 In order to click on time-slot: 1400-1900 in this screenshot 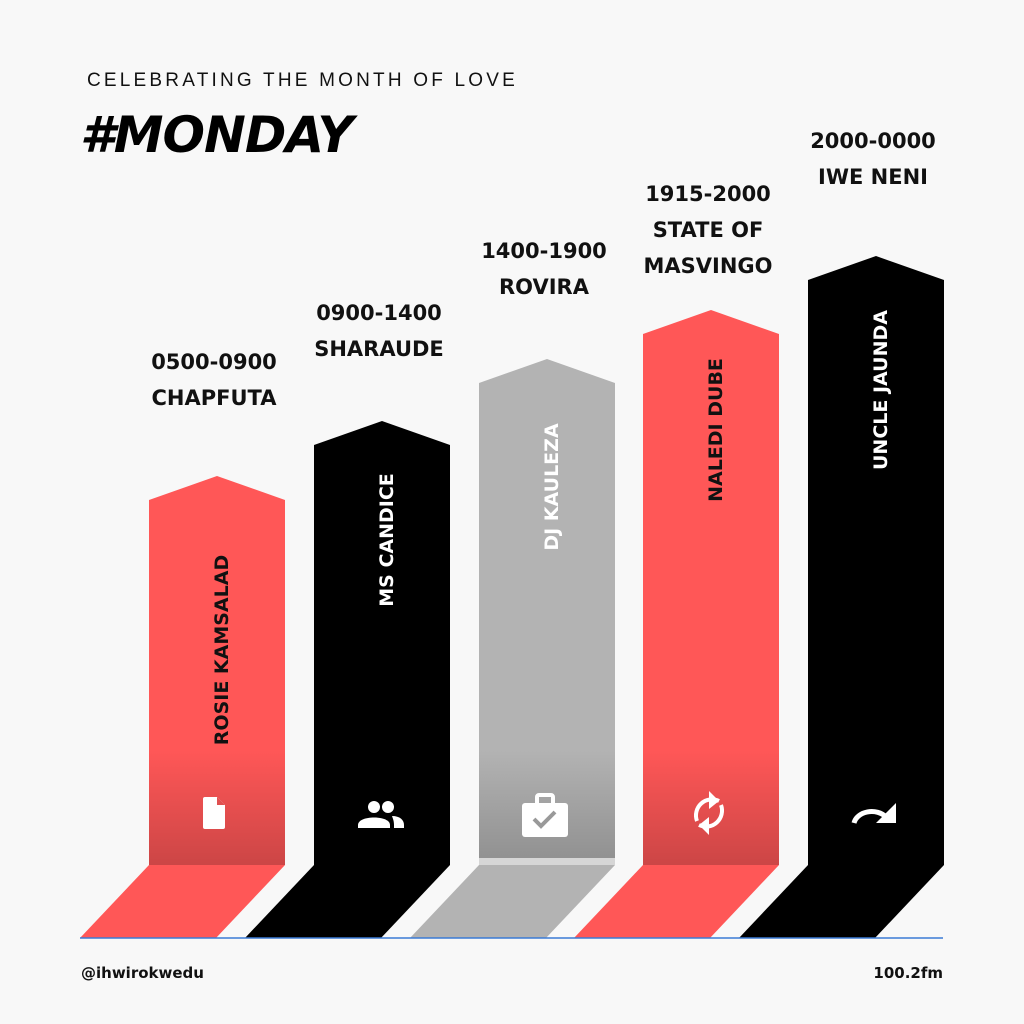, I will do `click(544, 251)`.